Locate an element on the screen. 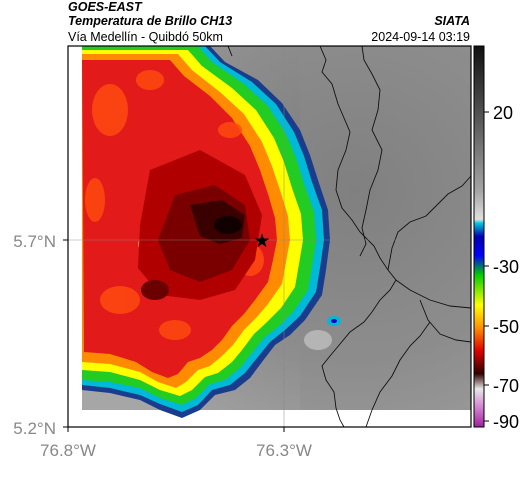 This screenshot has height=491, width=526. y-tick-label: 5.2°N is located at coordinates (34, 428).